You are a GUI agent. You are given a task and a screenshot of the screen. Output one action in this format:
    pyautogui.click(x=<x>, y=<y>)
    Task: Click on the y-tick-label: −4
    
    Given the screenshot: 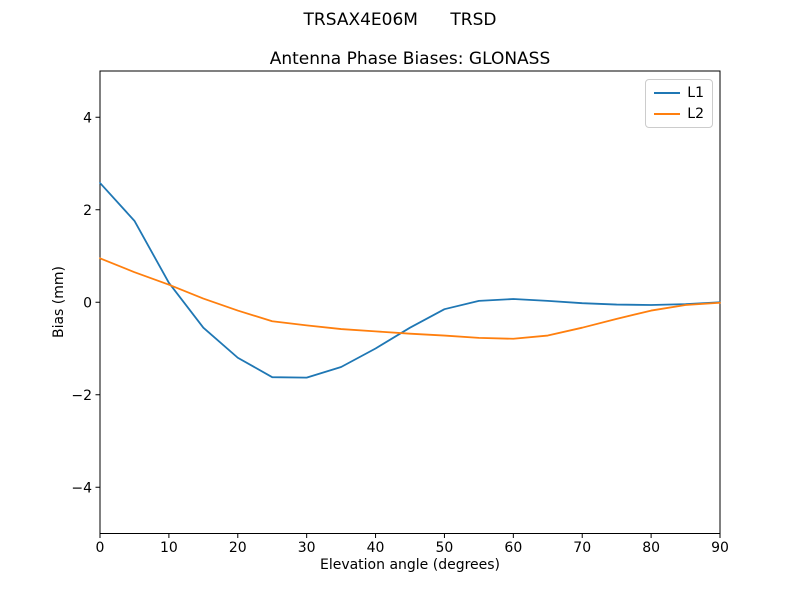 What is the action you would take?
    pyautogui.click(x=81, y=488)
    